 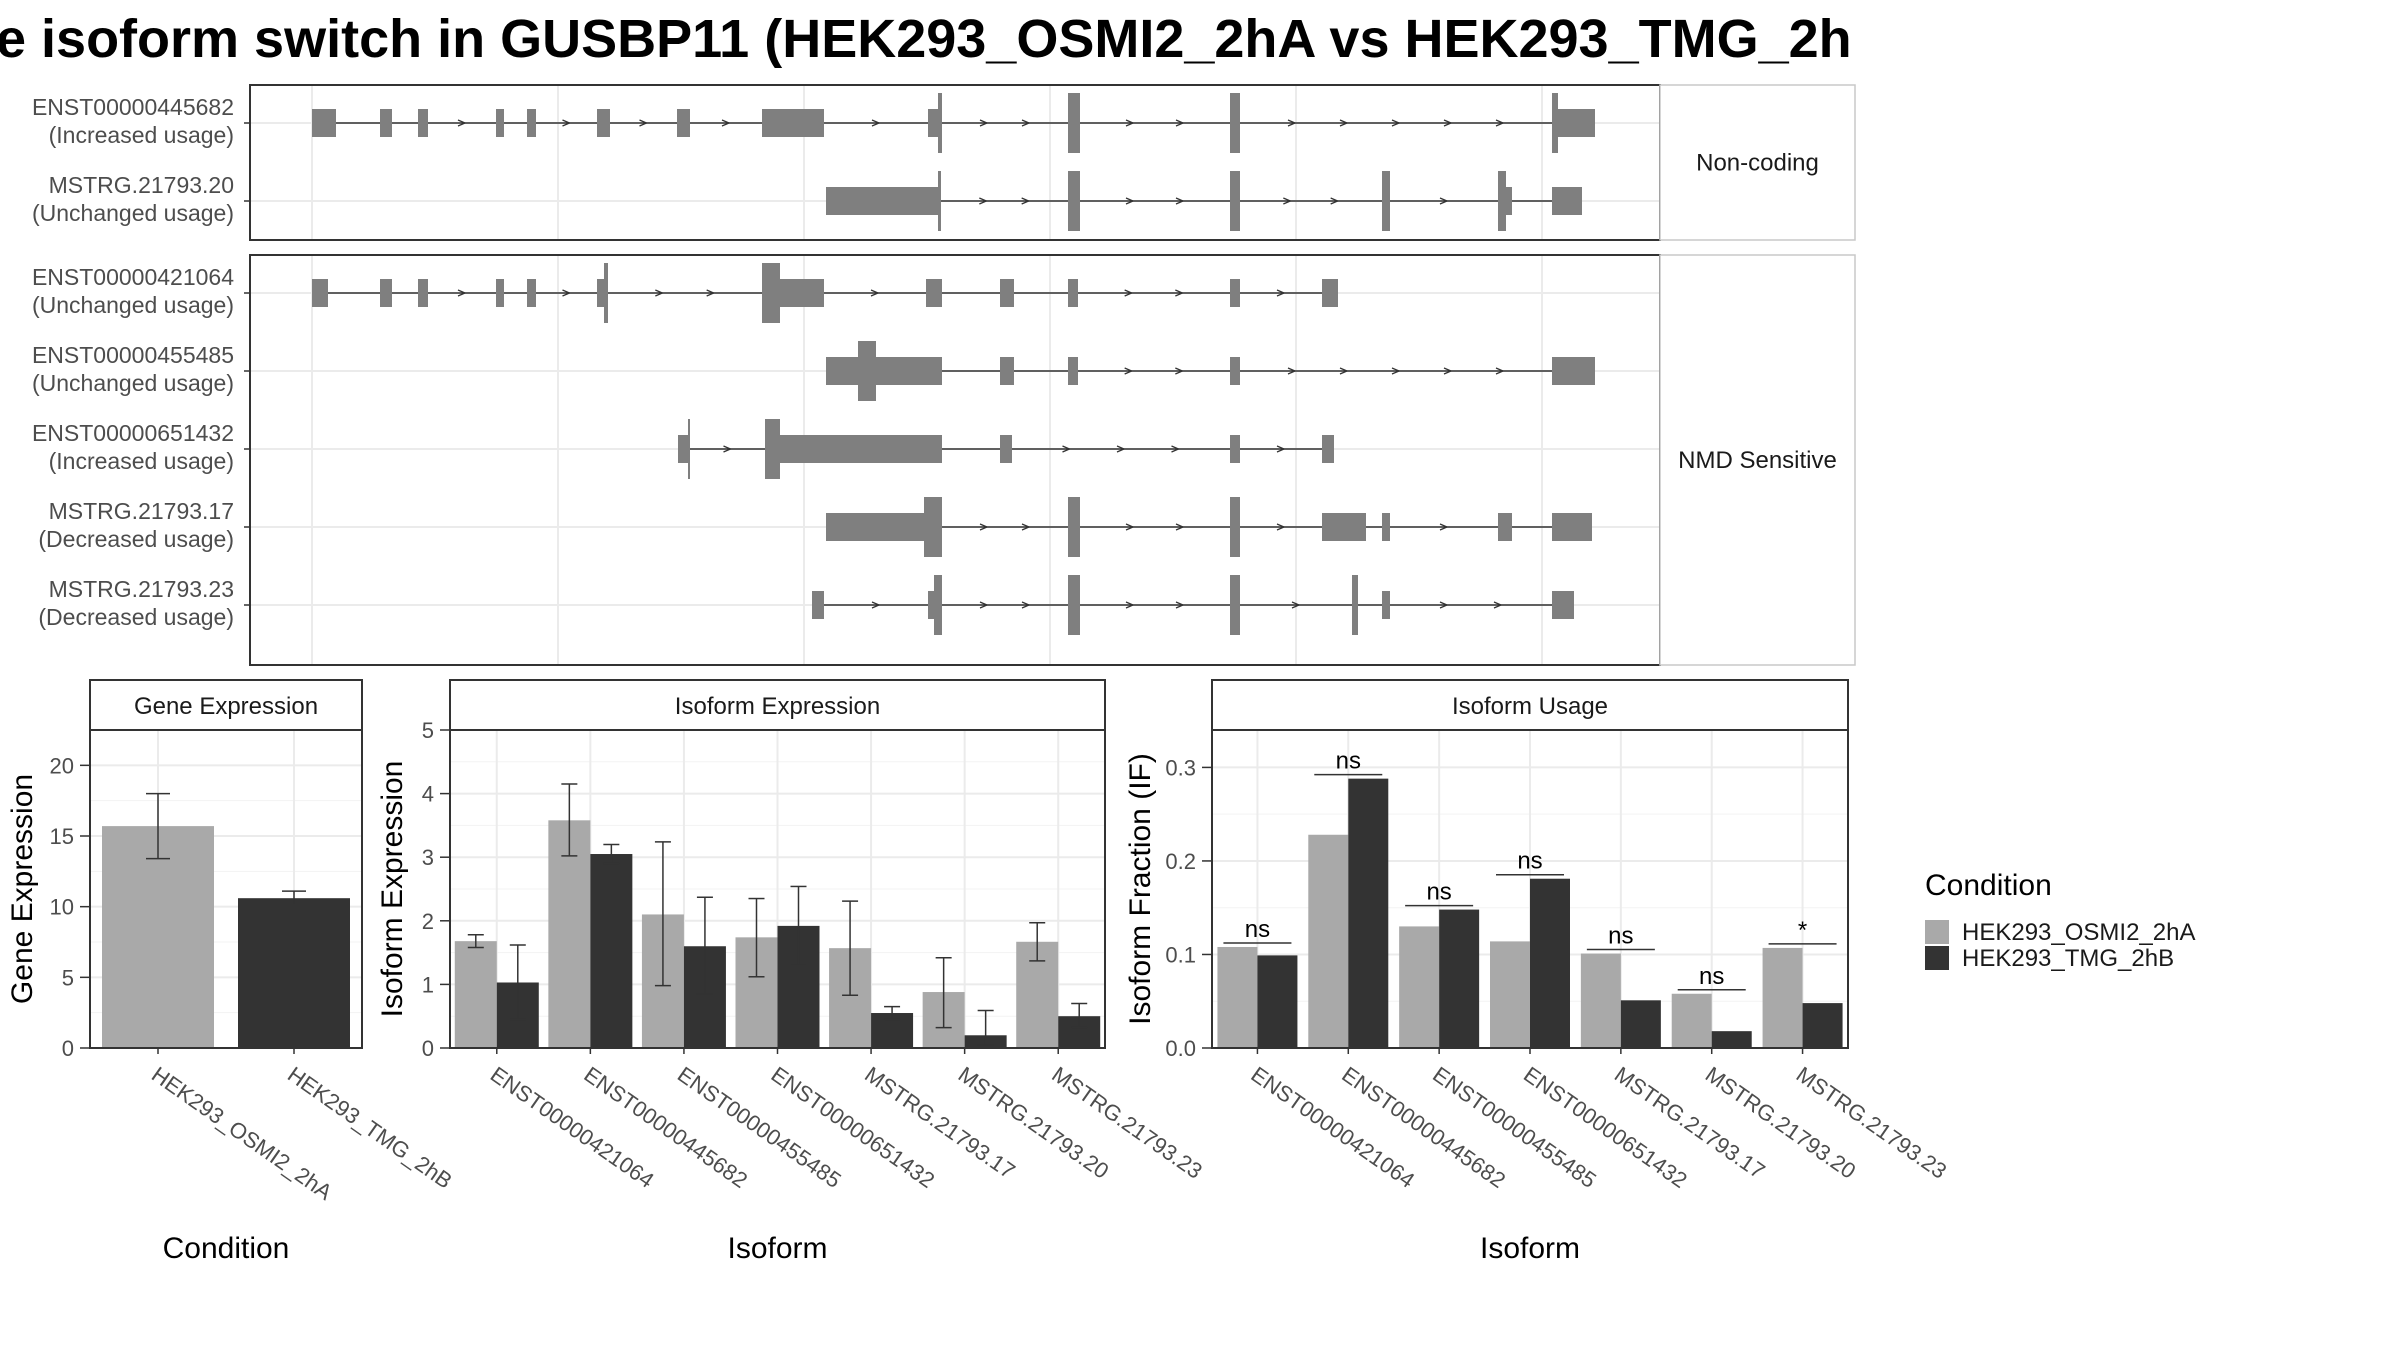 What do you see at coordinates (428, 794) in the screenshot?
I see `y-tick-label: 4` at bounding box center [428, 794].